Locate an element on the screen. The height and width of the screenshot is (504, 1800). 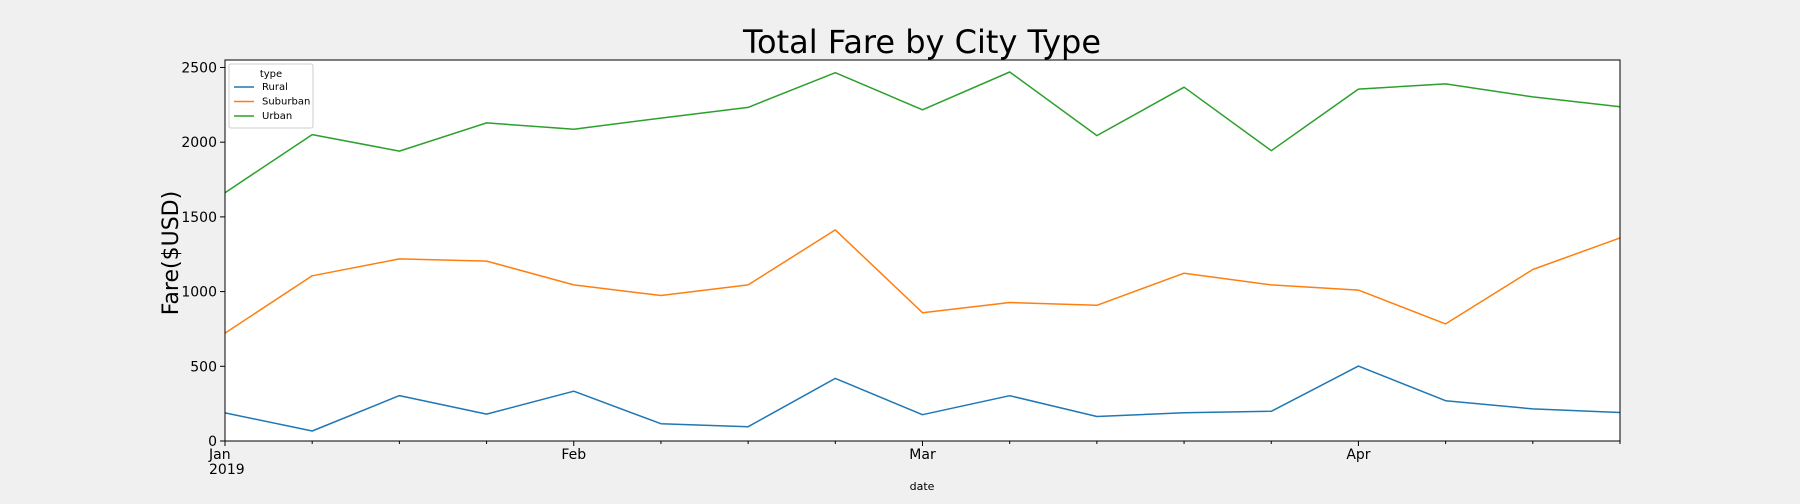
legend-label-urban: Urban is located at coordinates (277, 116).